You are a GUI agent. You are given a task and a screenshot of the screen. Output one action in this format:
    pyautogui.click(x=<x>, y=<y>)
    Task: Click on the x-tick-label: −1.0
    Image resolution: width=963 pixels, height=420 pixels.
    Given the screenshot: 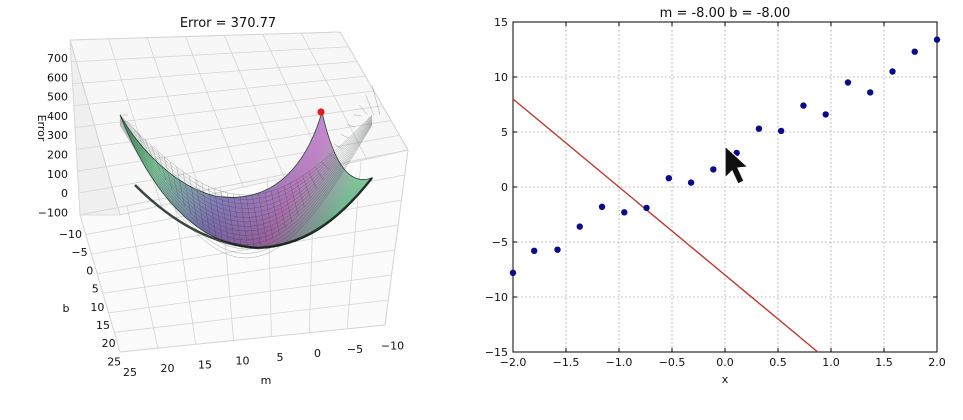 What is the action you would take?
    pyautogui.click(x=619, y=362)
    